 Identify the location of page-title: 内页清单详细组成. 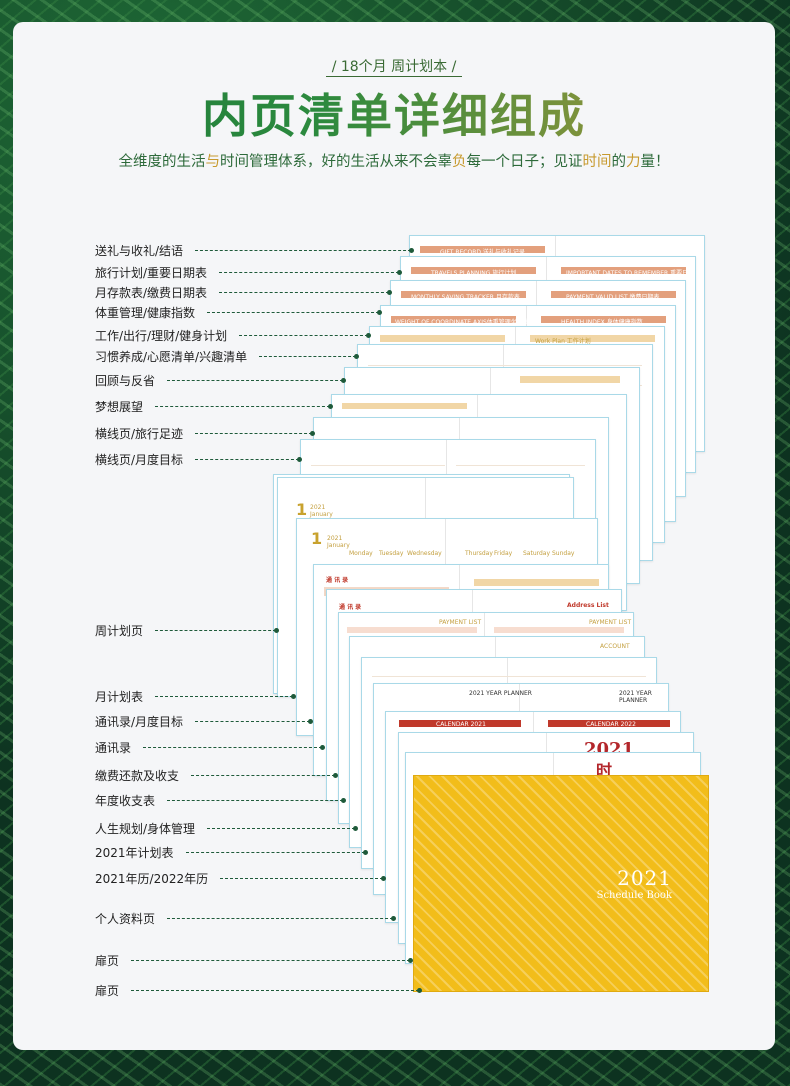
(394, 113).